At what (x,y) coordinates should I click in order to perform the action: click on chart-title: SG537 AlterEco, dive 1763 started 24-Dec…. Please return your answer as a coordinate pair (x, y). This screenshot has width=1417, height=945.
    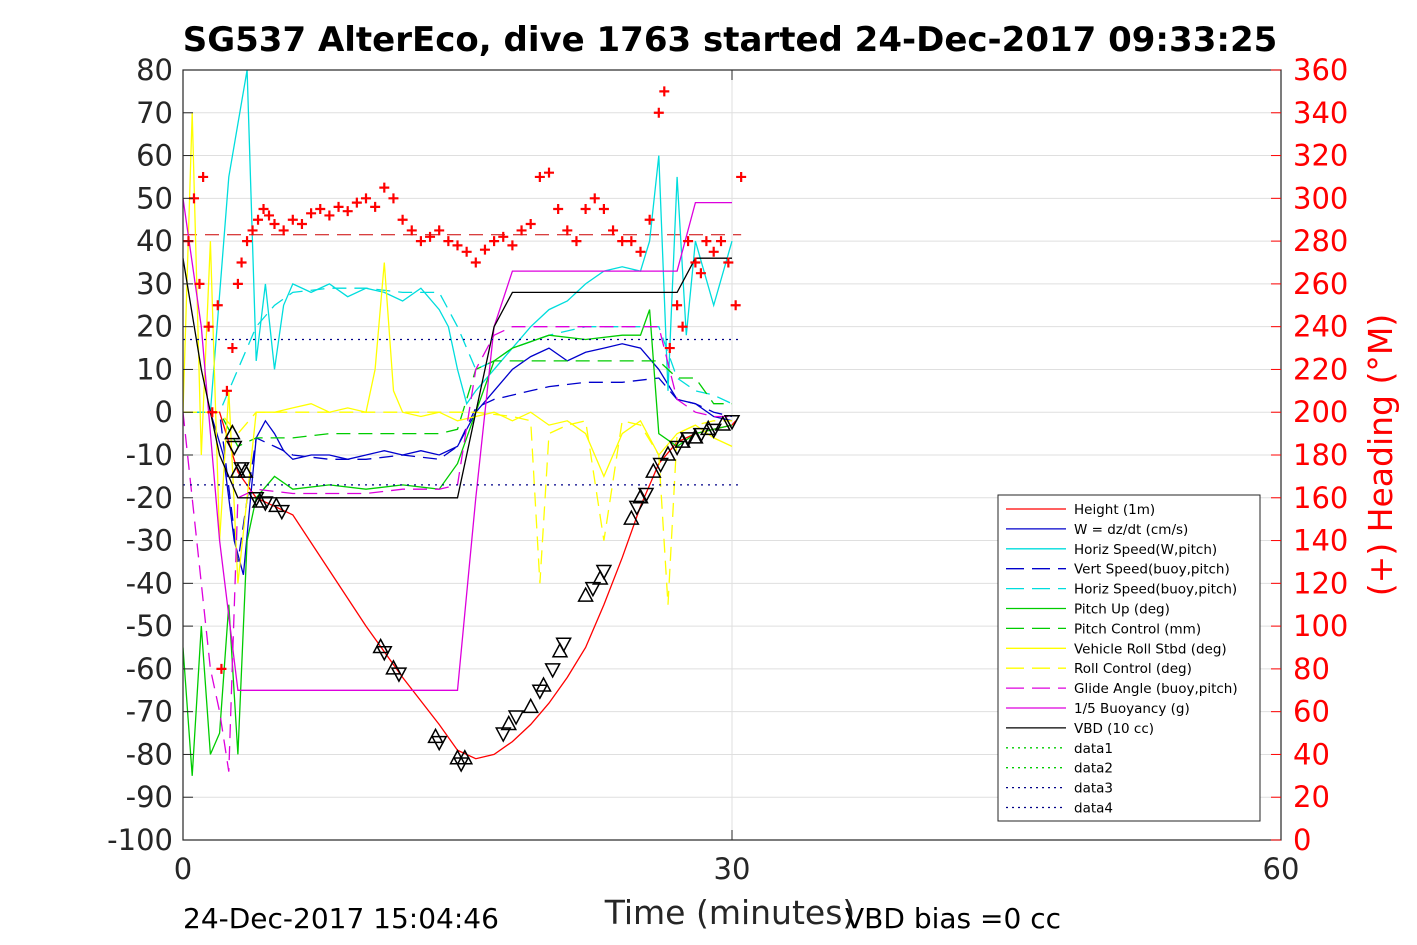
    Looking at the image, I should click on (730, 40).